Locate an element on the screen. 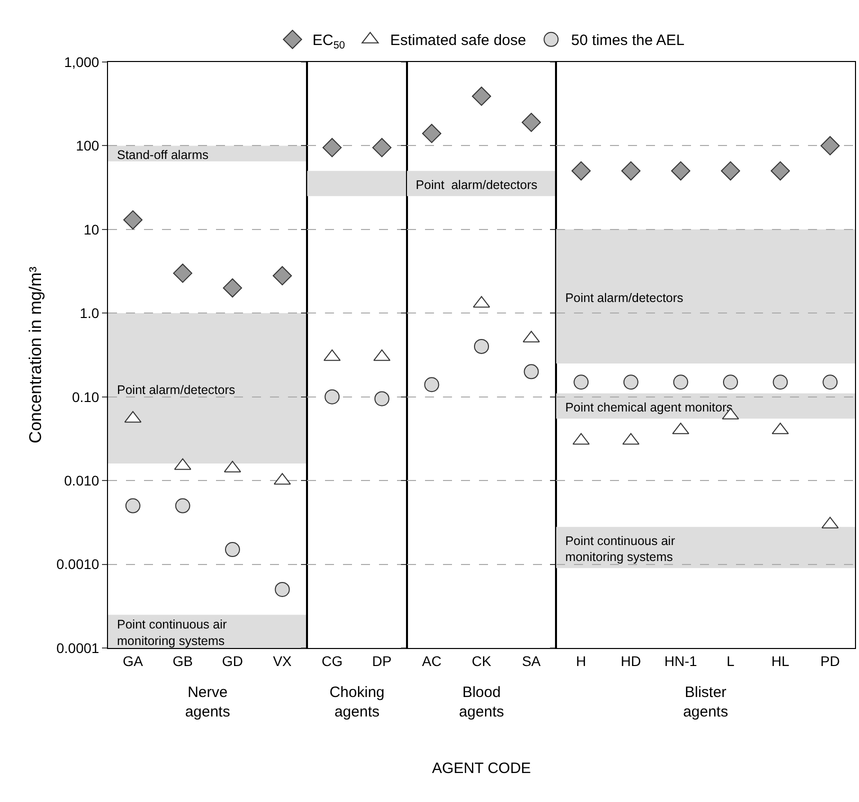 This screenshot has width=859, height=802. x-axis-title: Choking agents is located at coordinates (357, 702).